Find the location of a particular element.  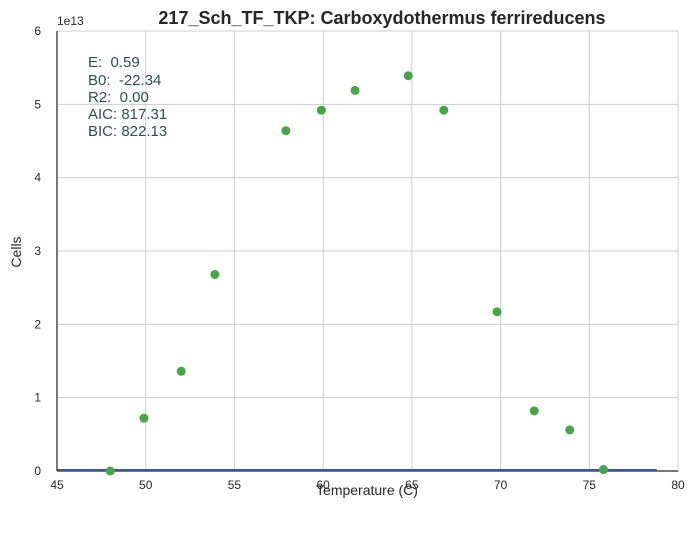

x-tick-label: 75 is located at coordinates (590, 485).